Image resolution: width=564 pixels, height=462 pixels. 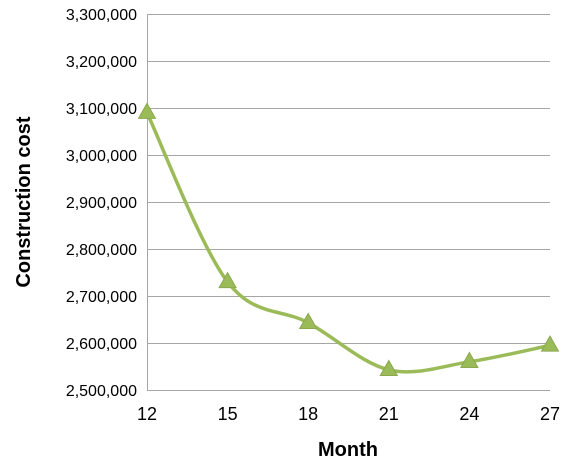 I want to click on x-axis-title: Month, so click(x=348, y=450).